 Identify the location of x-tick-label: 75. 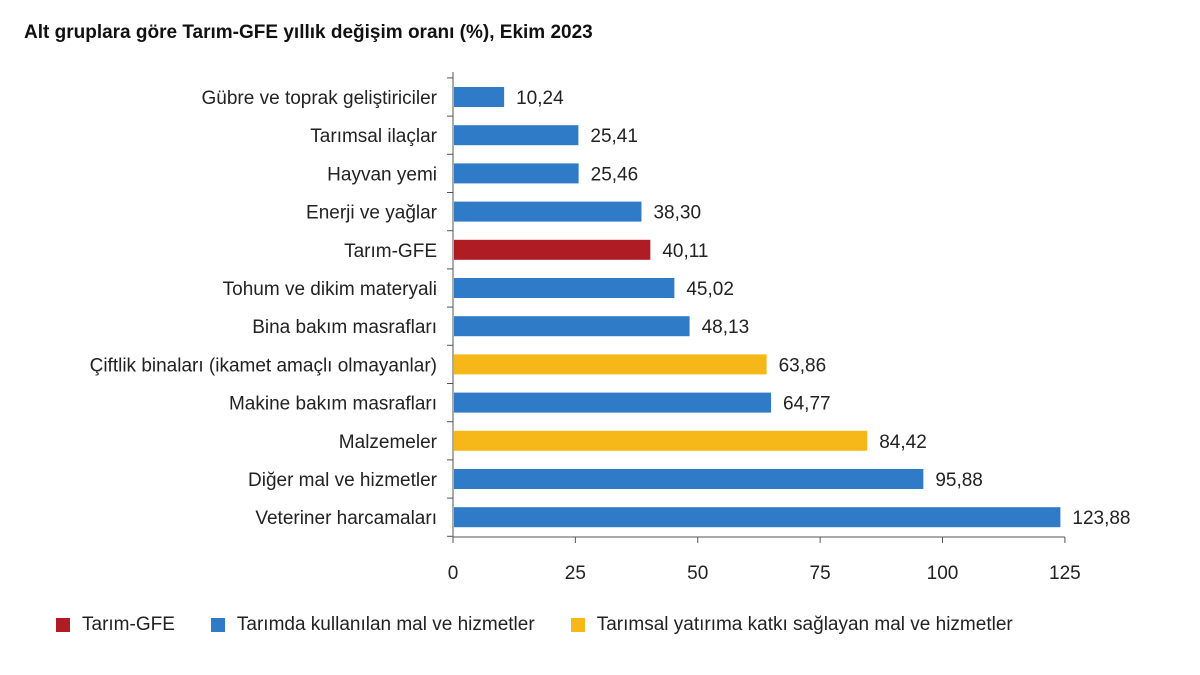
(820, 573).